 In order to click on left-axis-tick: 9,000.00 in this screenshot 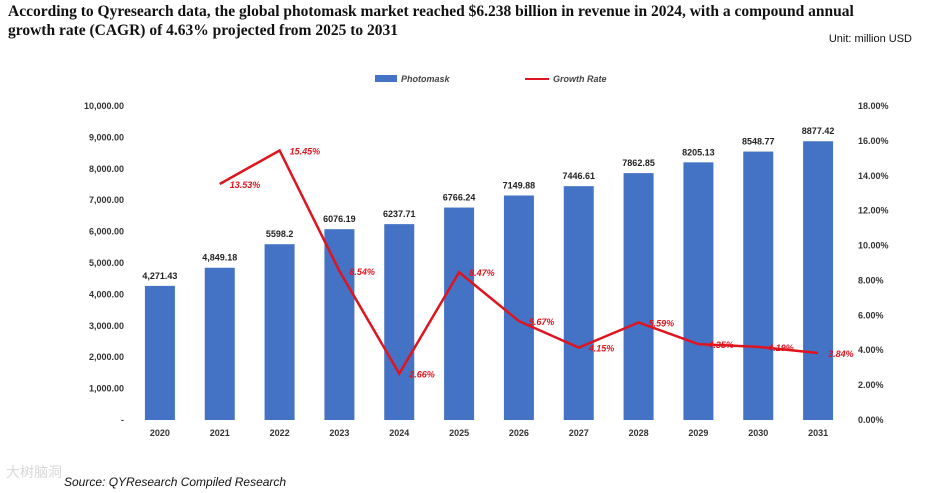, I will do `click(106, 137)`.